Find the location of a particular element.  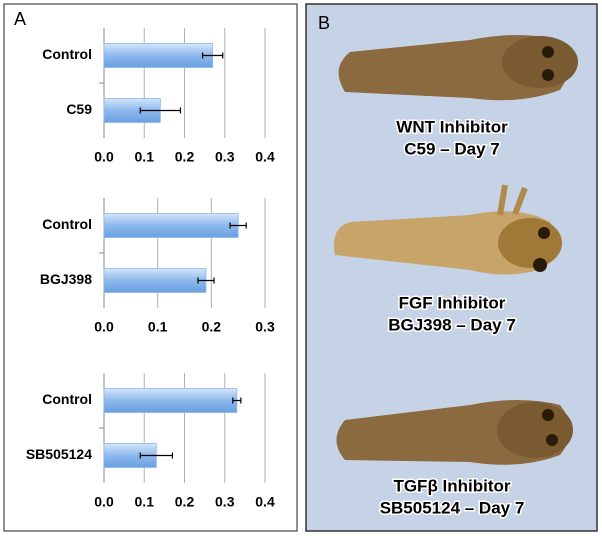

category-label: BGJ398 is located at coordinates (66, 279).